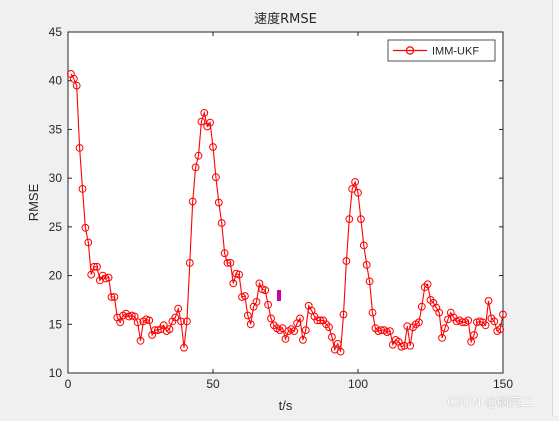  Describe the element at coordinates (56, 178) in the screenshot. I see `y-tick-label: 30` at that location.